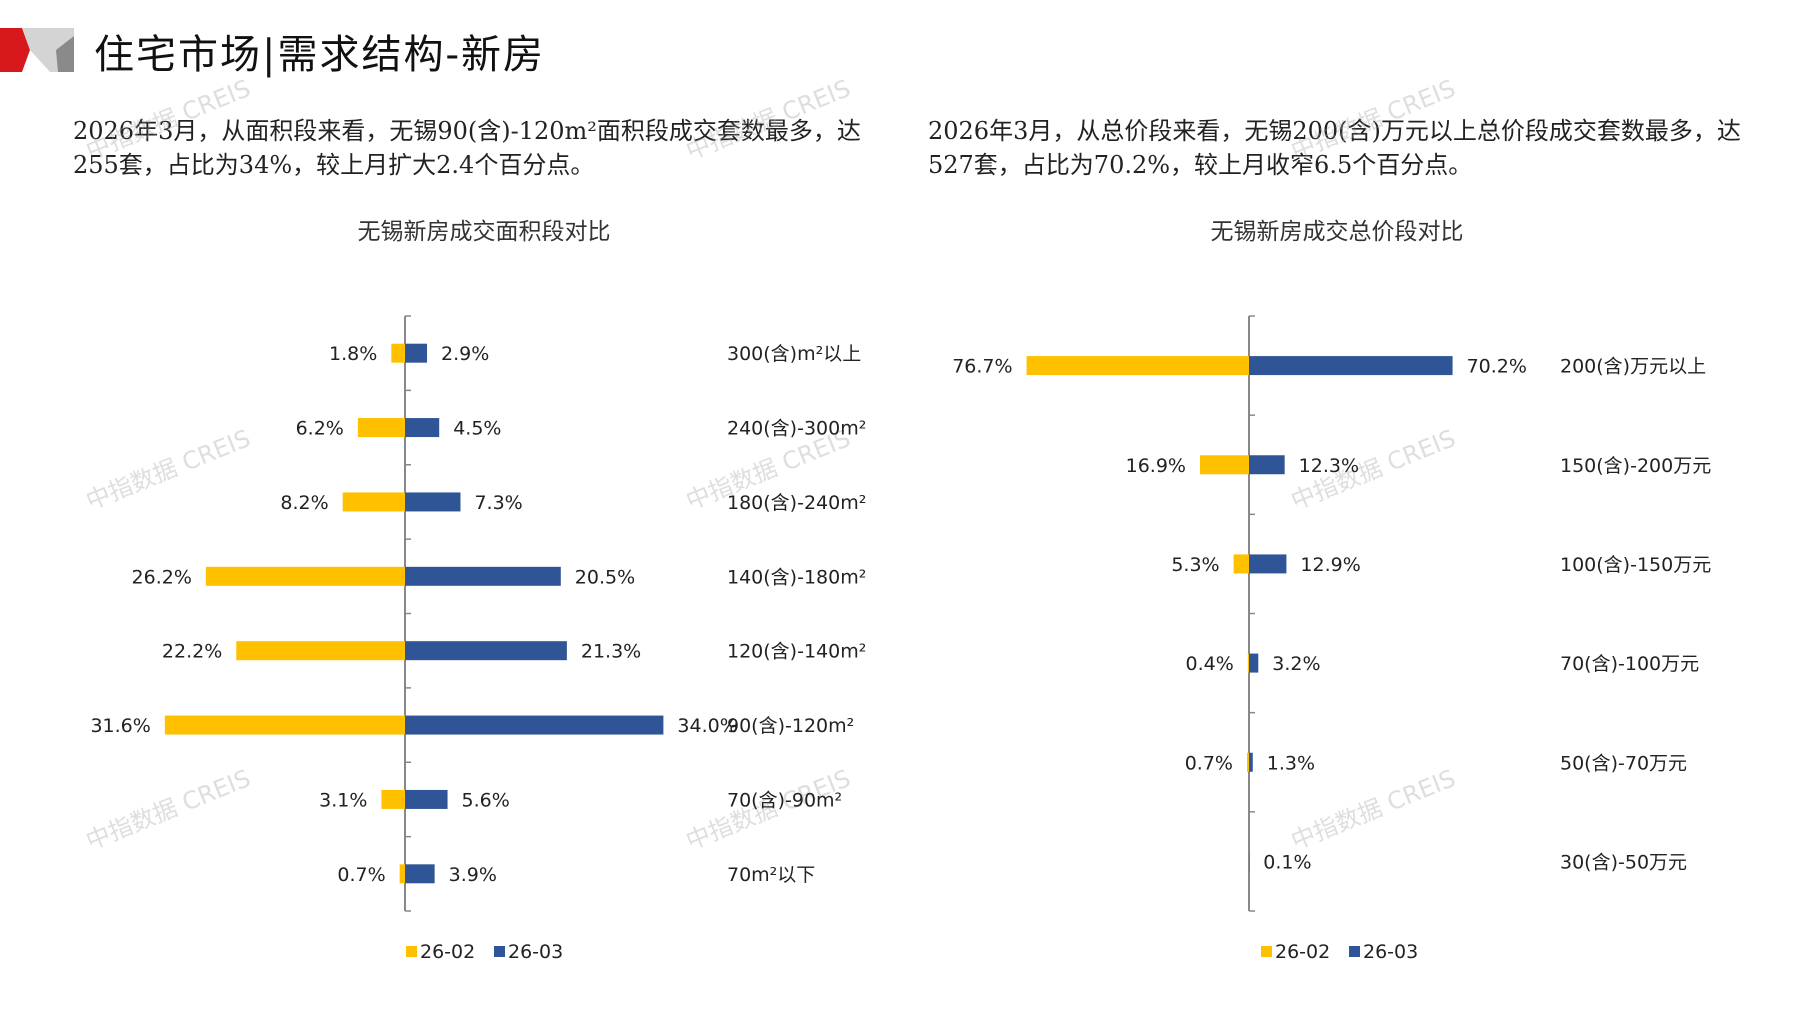  Describe the element at coordinates (162, 577) in the screenshot. I see `data-label: 26.2%` at that location.